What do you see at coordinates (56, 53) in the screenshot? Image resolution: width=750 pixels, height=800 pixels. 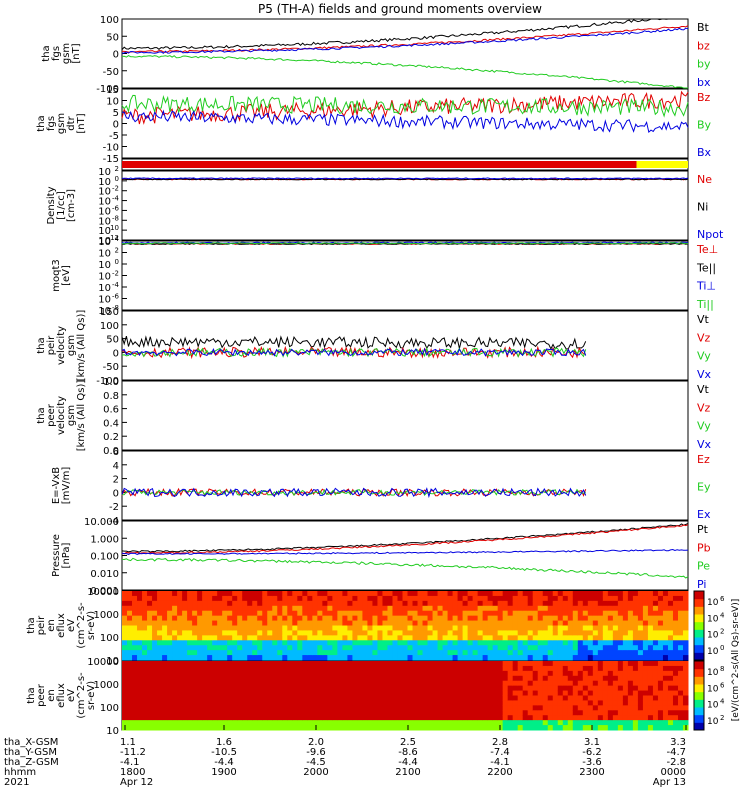 I see `y-axis-label: fgs` at bounding box center [56, 53].